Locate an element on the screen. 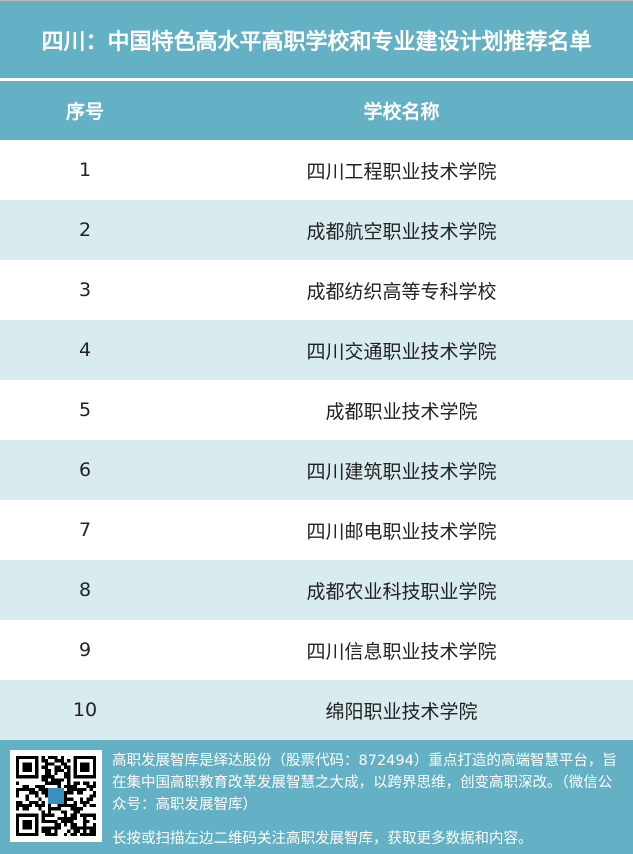  row-number: 9 is located at coordinates (85, 650).